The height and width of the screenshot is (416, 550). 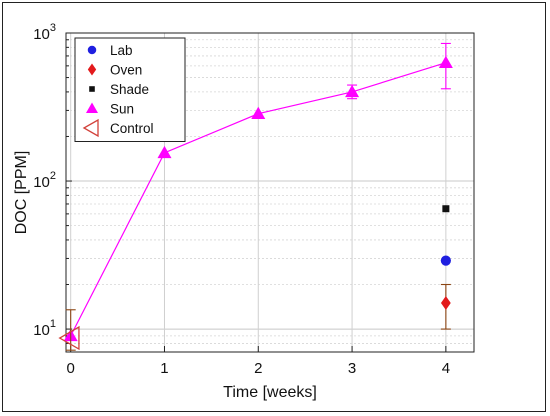 I want to click on legend: Lab Oven Shade Sun Control, so click(x=130, y=89).